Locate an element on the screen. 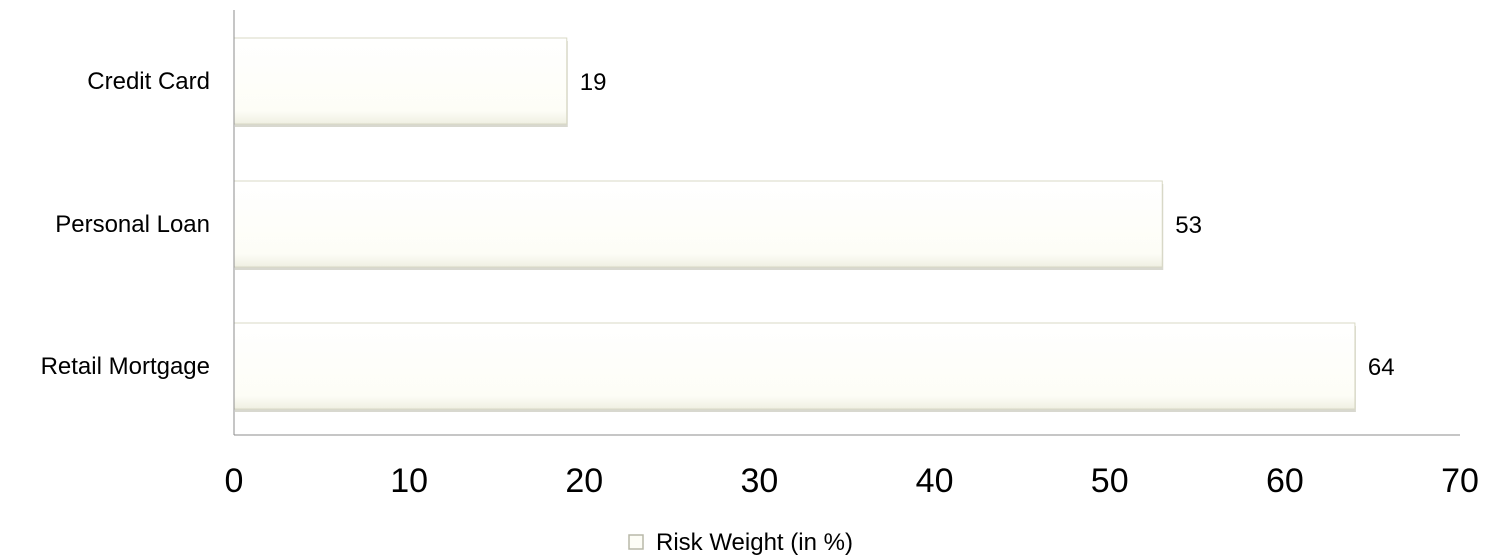  data-label: 19 is located at coordinates (593, 82).